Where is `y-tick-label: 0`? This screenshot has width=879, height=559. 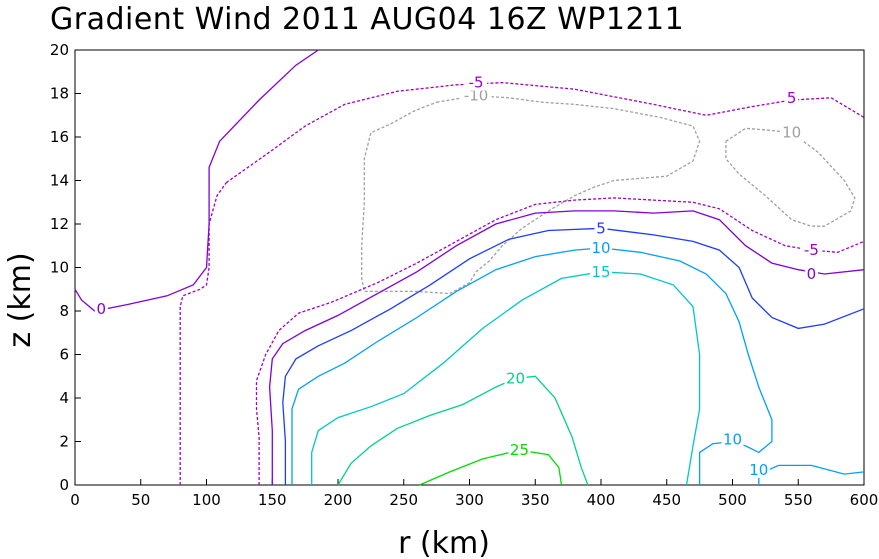 y-tick-label: 0 is located at coordinates (64, 485).